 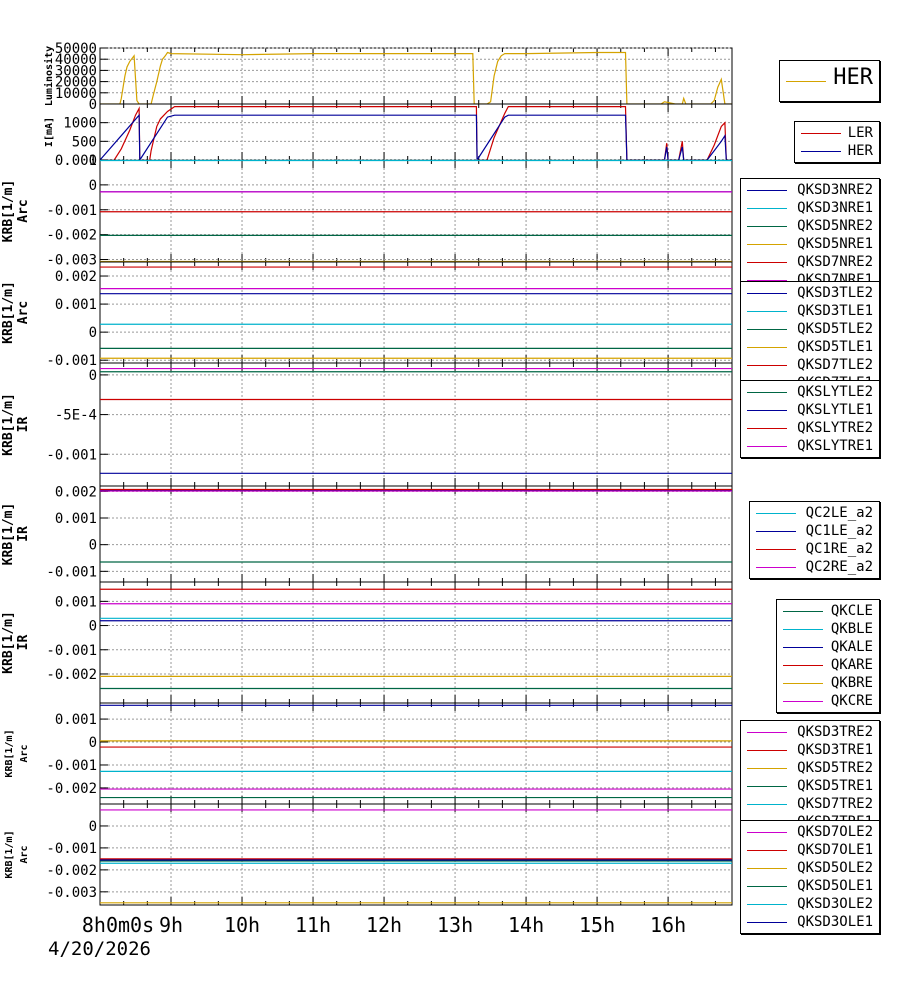 I want to click on legend-item: LER, so click(x=837, y=133).